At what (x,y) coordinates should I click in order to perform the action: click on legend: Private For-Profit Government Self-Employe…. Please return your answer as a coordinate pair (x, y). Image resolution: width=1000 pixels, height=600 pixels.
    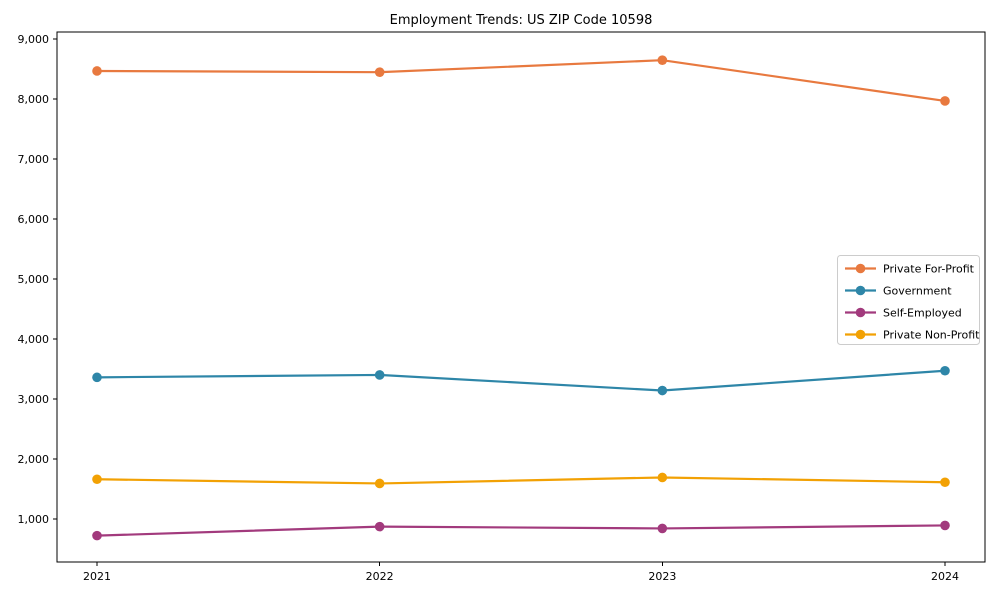
    Looking at the image, I should click on (908, 300).